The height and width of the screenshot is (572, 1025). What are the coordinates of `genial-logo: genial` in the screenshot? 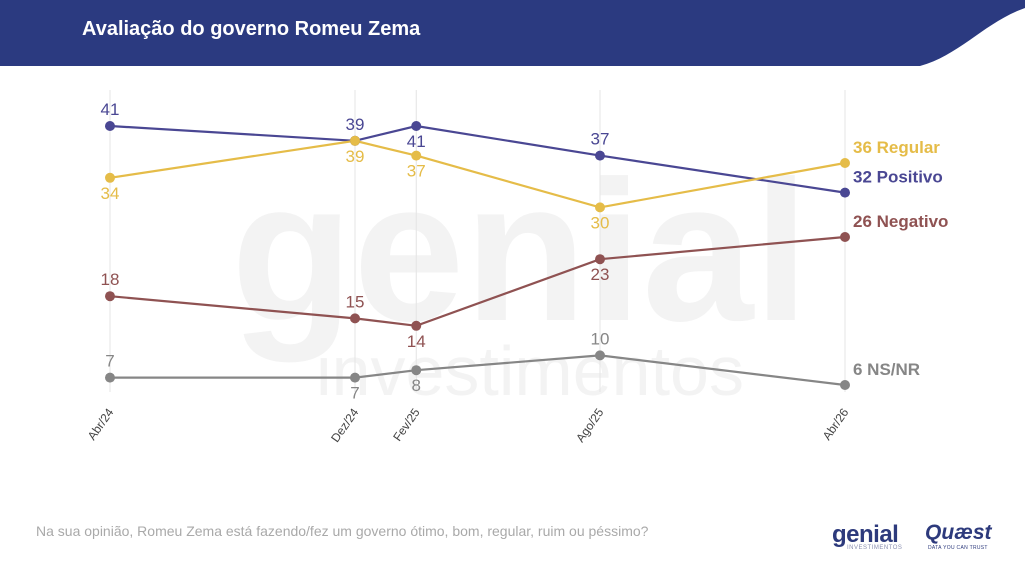 It's located at (865, 534).